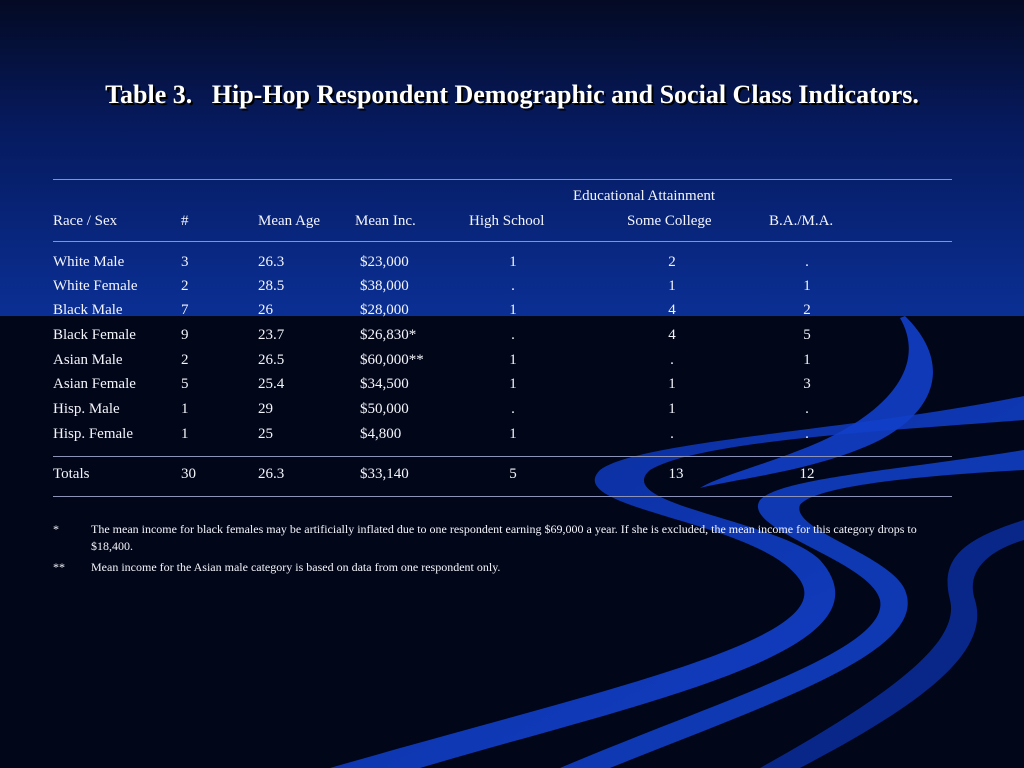  Describe the element at coordinates (93, 434) in the screenshot. I see `cell-race-sex: Hisp. Female` at that location.